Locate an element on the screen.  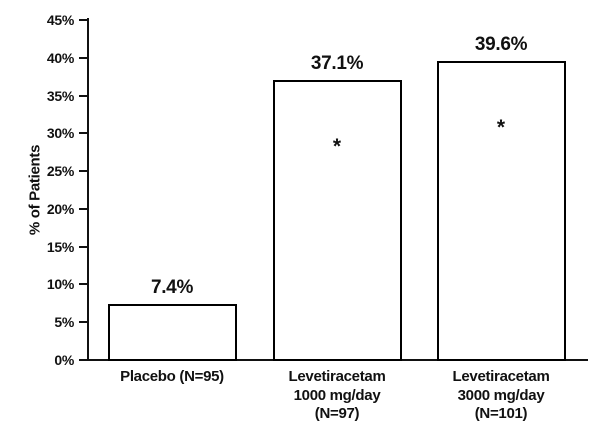
y-tick-label: 45% is located at coordinates (60, 20).